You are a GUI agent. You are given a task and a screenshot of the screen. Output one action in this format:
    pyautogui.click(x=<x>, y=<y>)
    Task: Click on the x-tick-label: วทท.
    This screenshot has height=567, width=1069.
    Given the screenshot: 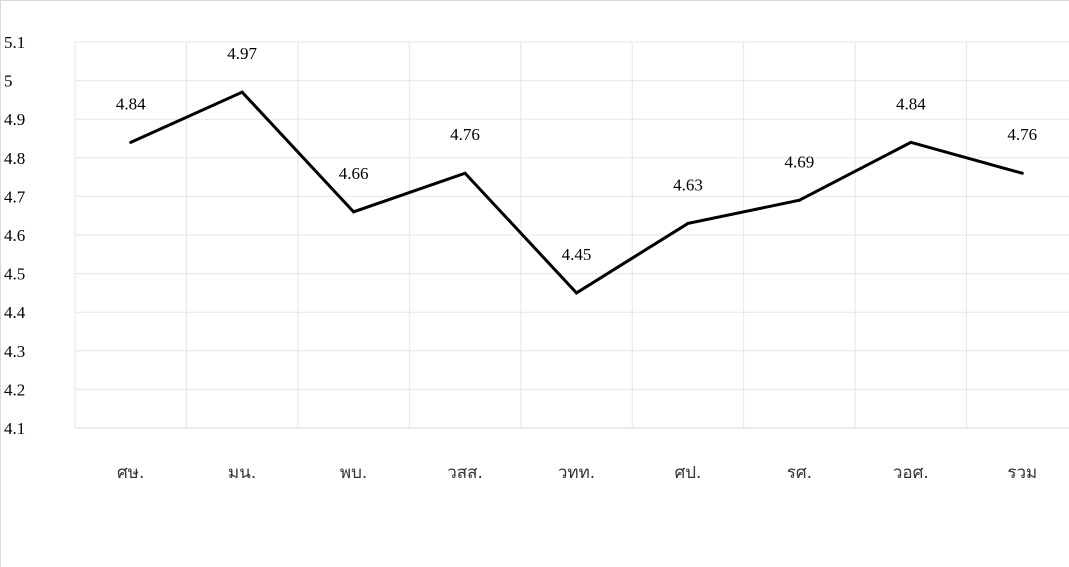 What is the action you would take?
    pyautogui.click(x=576, y=473)
    